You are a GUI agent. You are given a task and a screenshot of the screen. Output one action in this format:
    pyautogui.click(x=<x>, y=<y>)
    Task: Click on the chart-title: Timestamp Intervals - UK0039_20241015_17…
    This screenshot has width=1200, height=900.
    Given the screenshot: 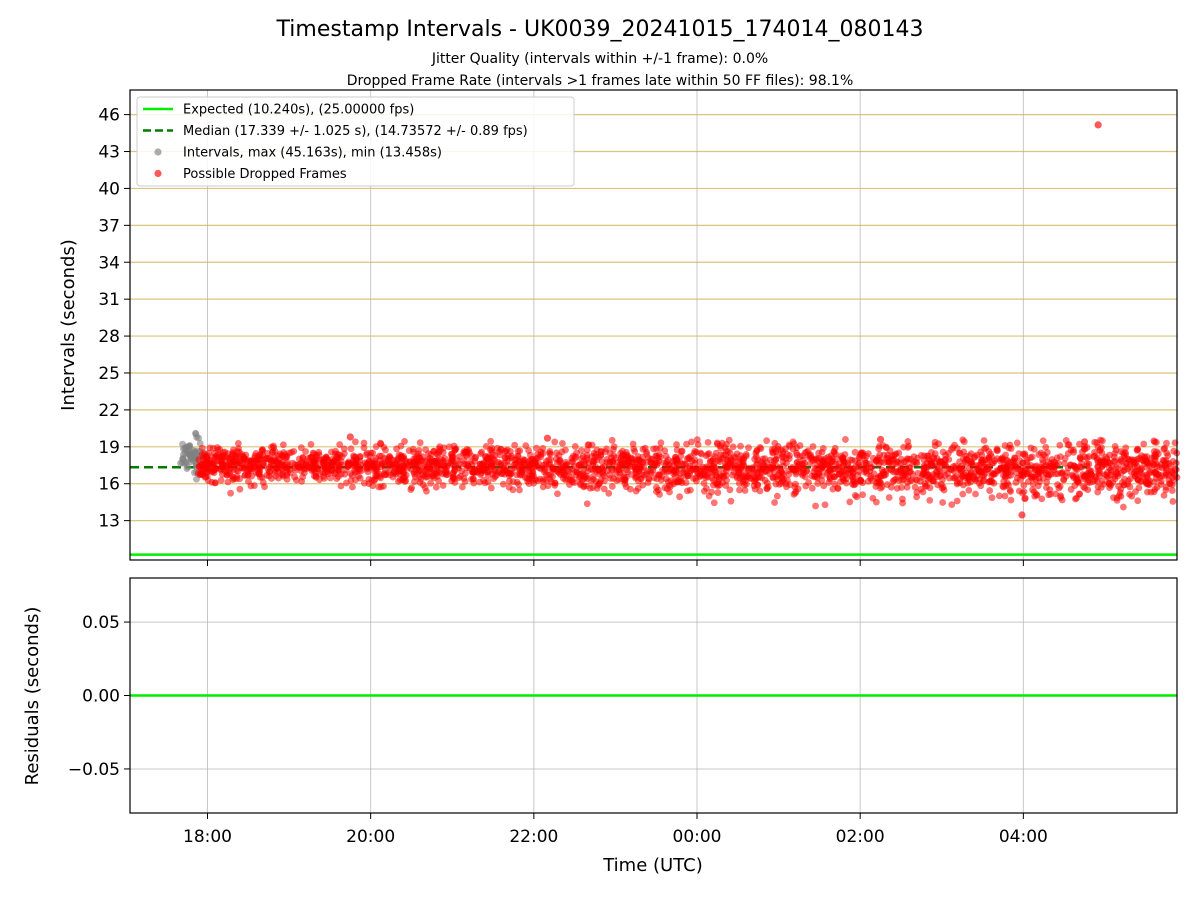 What is the action you would take?
    pyautogui.click(x=600, y=29)
    